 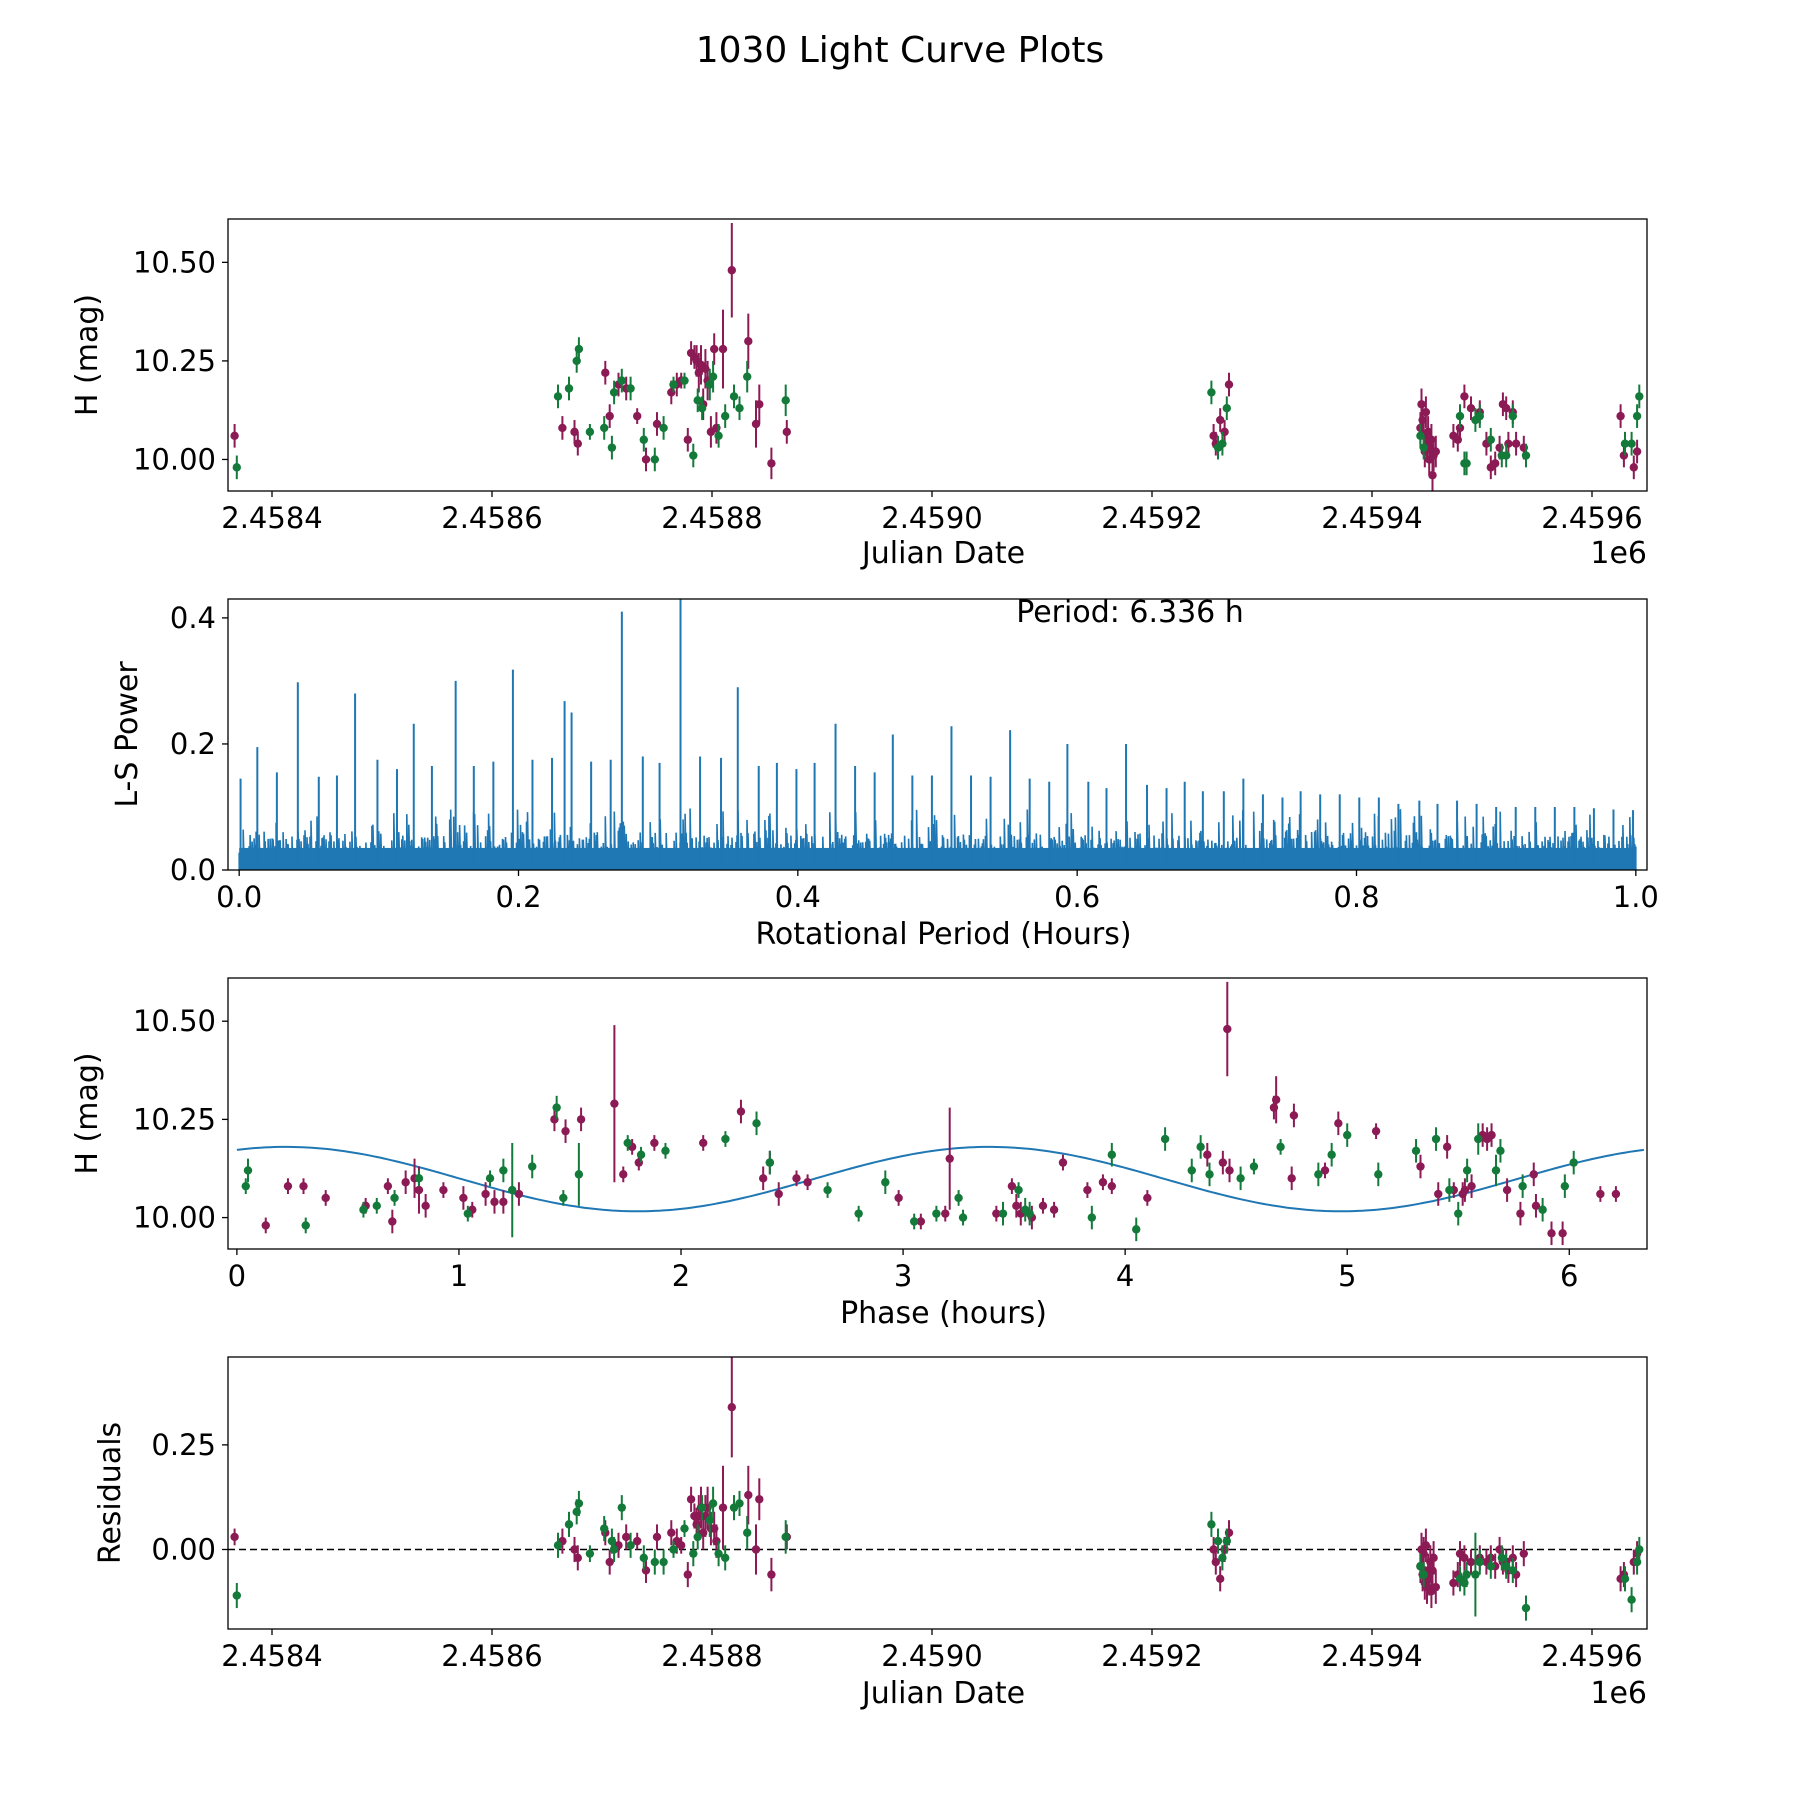 What do you see at coordinates (271, 518) in the screenshot?
I see `x-tick-label: 2.4584` at bounding box center [271, 518].